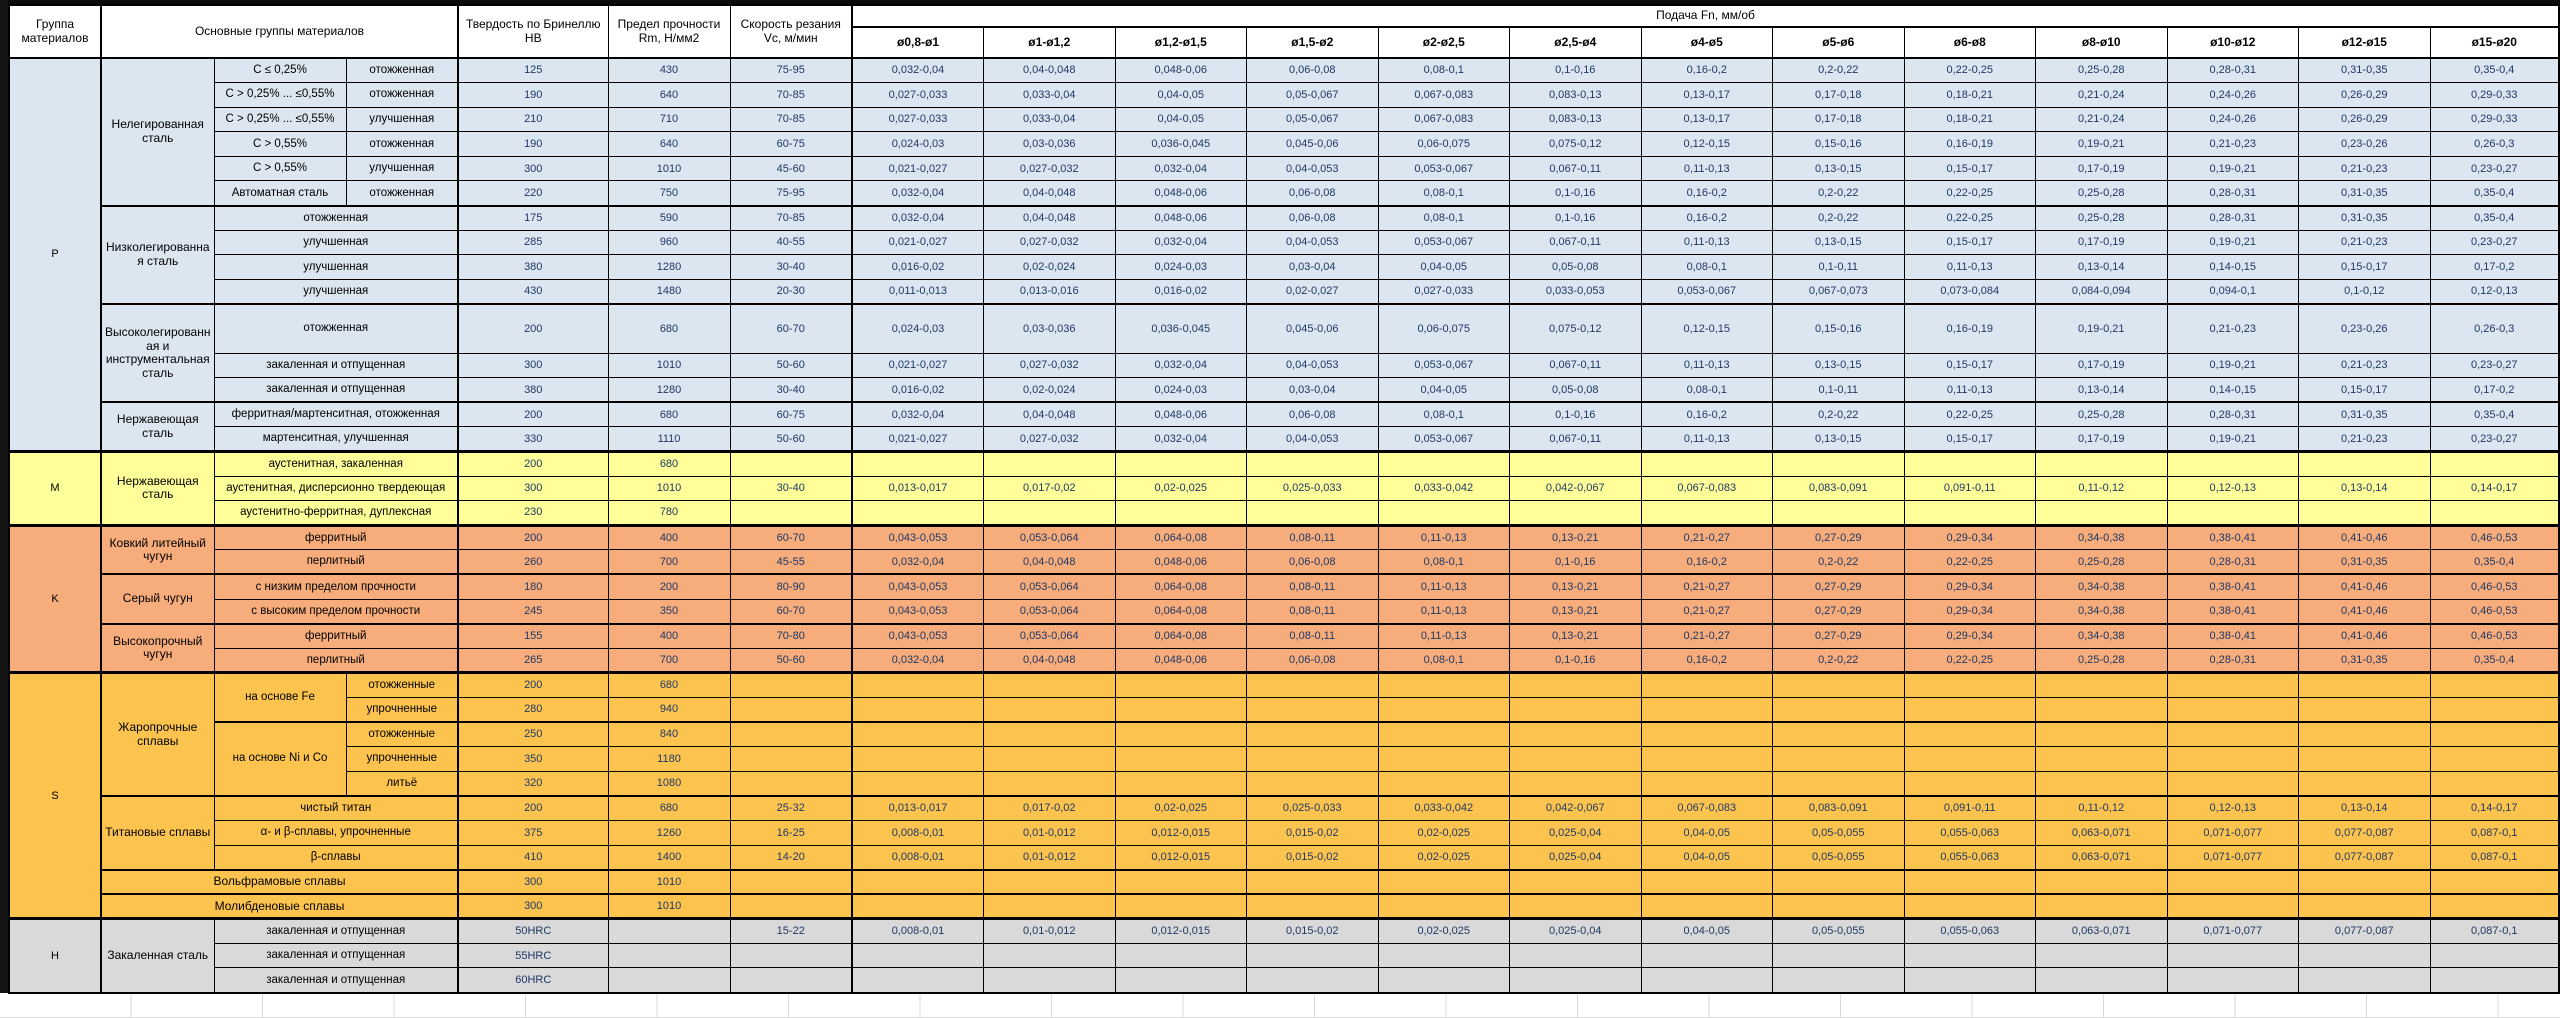 This screenshot has width=2560, height=1018. What do you see at coordinates (2364, 611) in the screenshot?
I see `feed-cell: 0,41-0,46` at bounding box center [2364, 611].